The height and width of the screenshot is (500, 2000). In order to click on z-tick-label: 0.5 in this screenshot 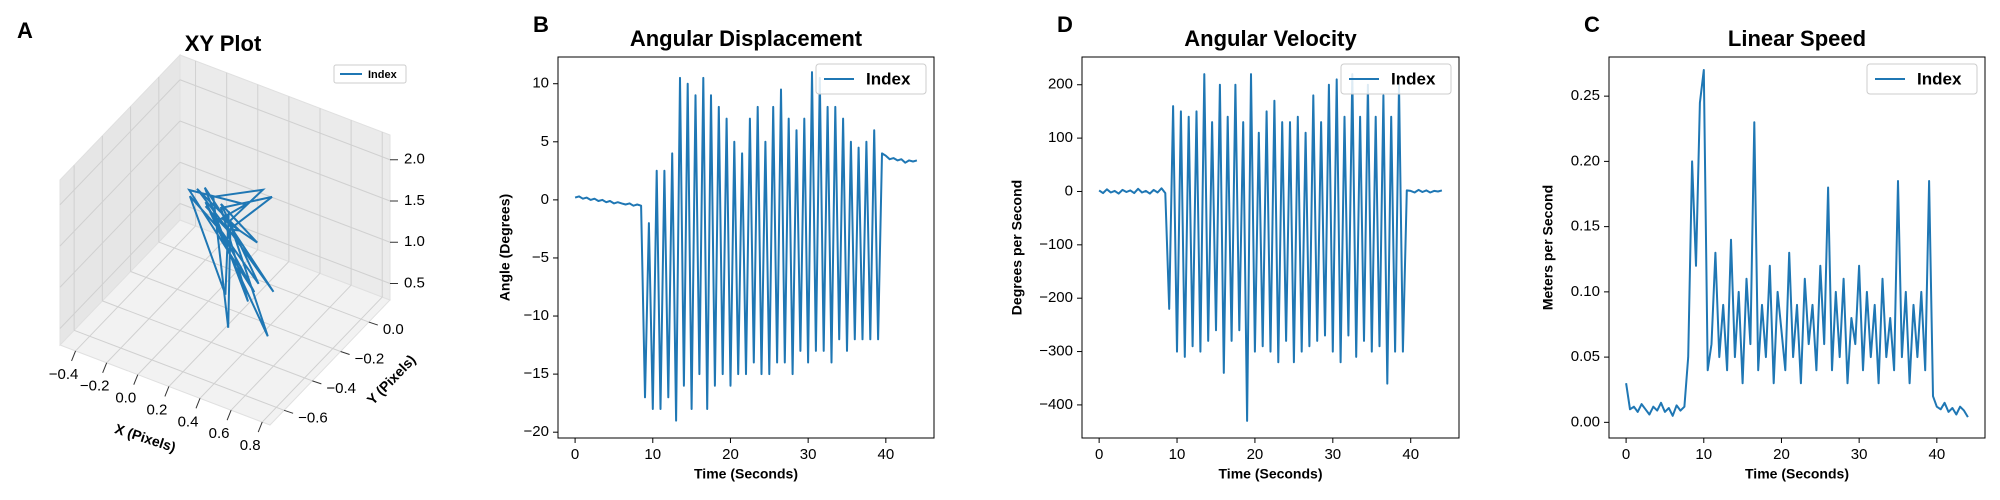, I will do `click(414, 282)`.